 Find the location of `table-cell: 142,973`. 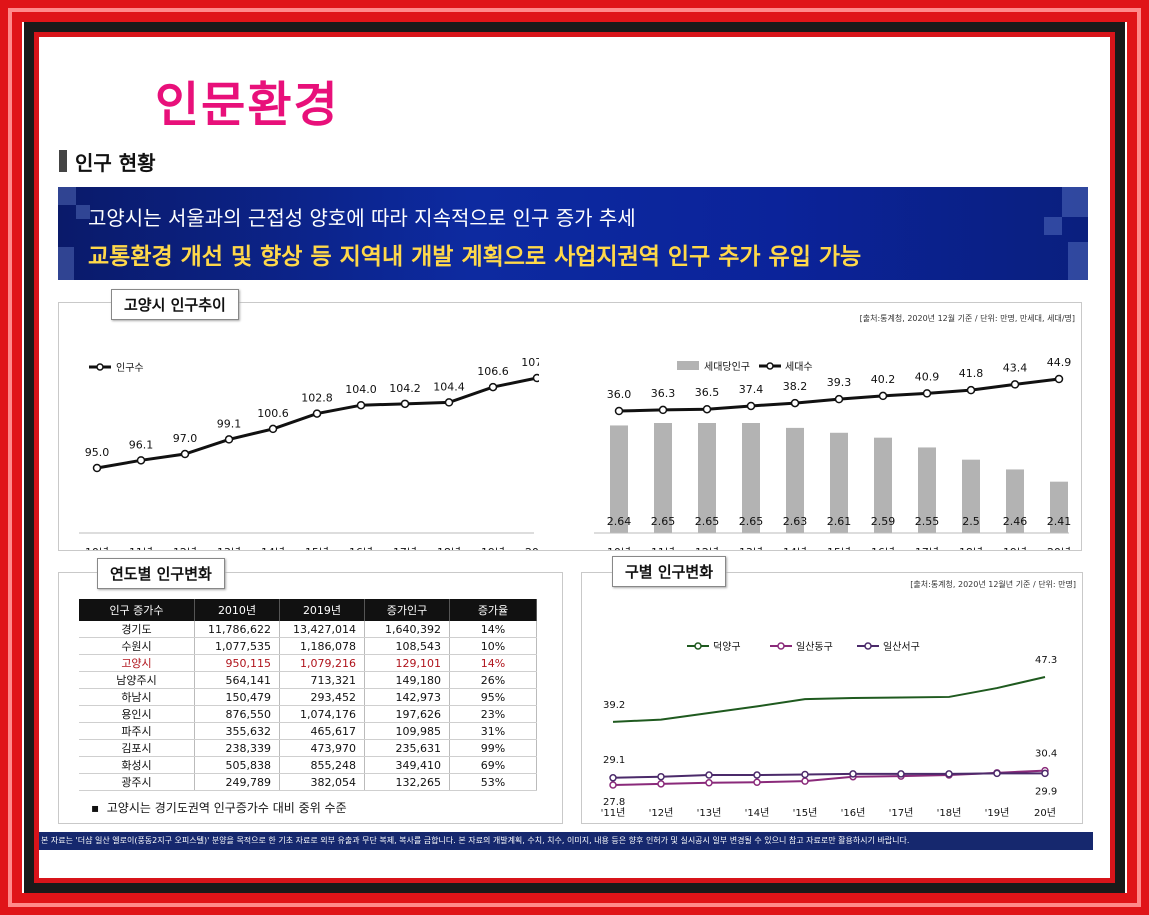

table-cell: 142,973 is located at coordinates (407, 697).